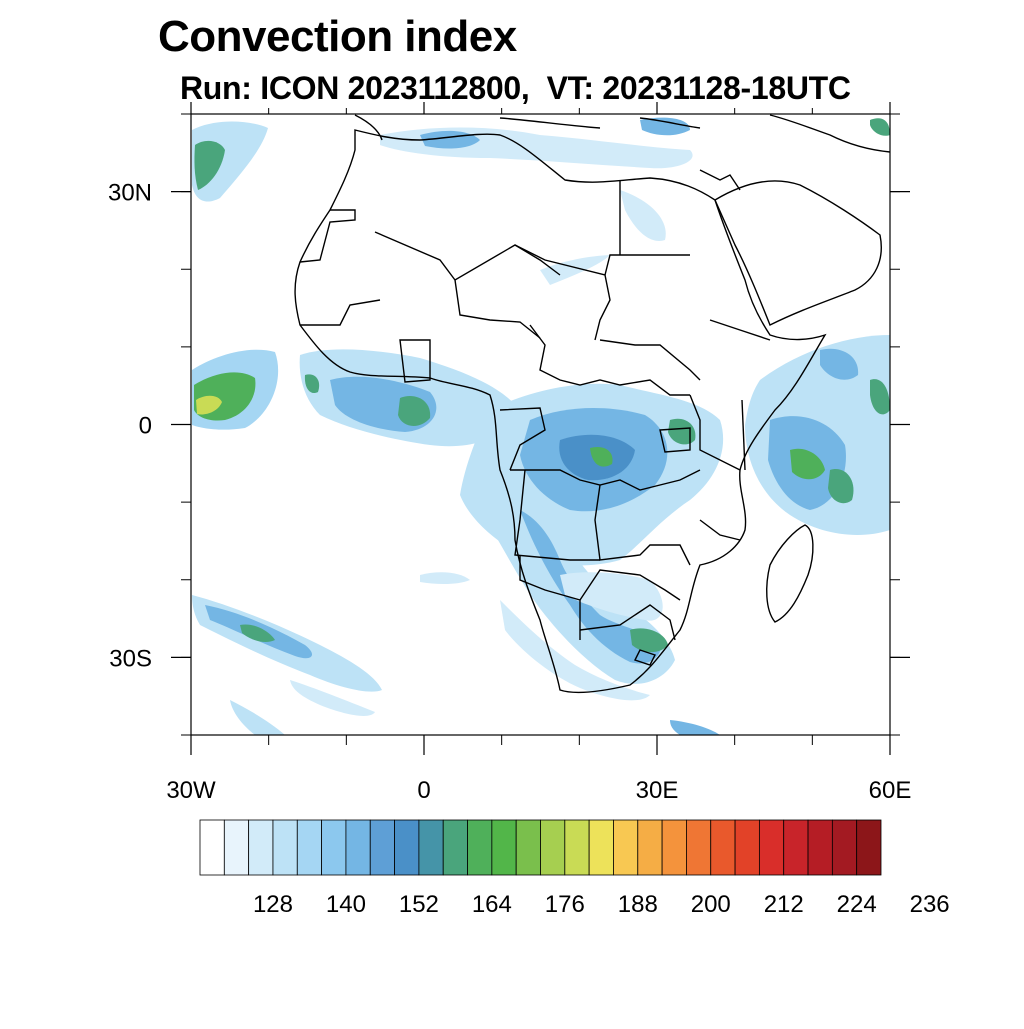  What do you see at coordinates (698, 88) in the screenshot?
I see `valid-time-label: VT: 20231128-18UTC` at bounding box center [698, 88].